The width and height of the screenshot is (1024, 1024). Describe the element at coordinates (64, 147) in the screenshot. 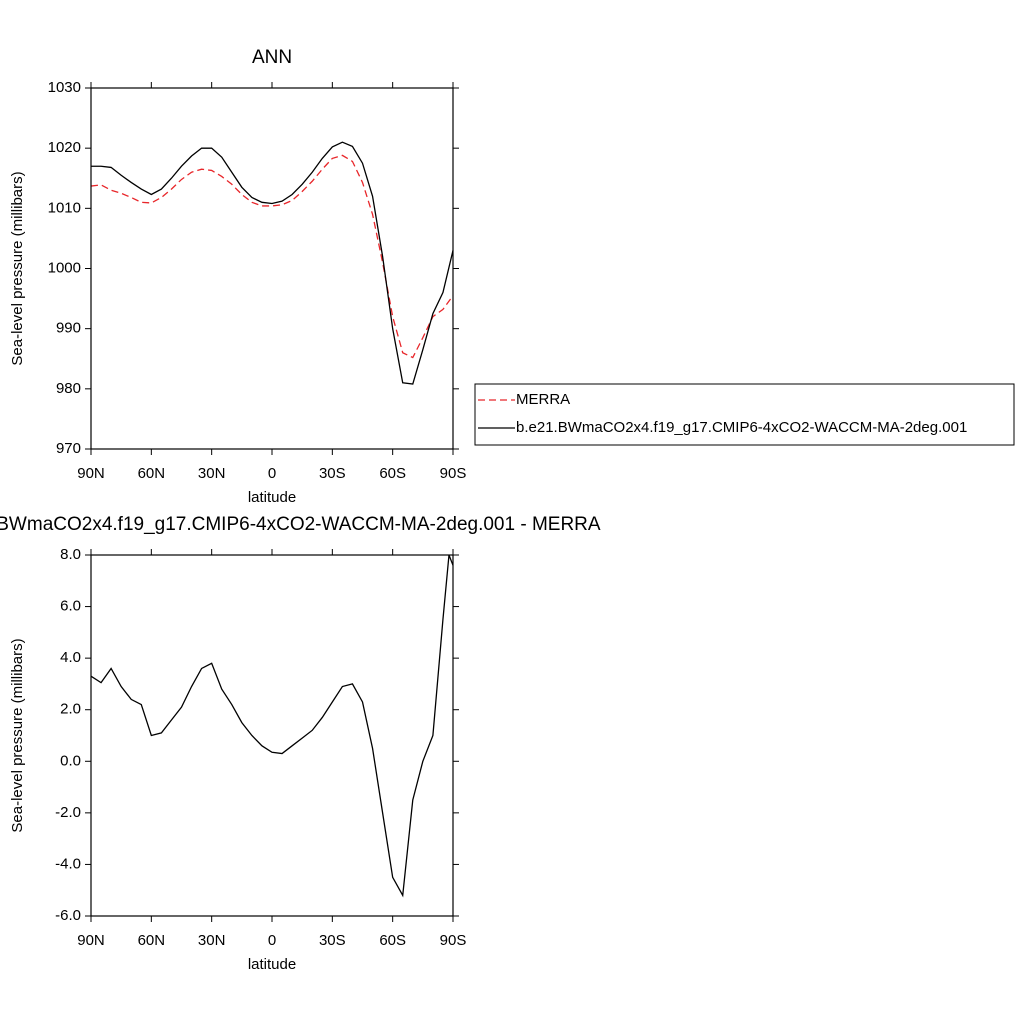

I see `y-tick-label: 1020` at that location.